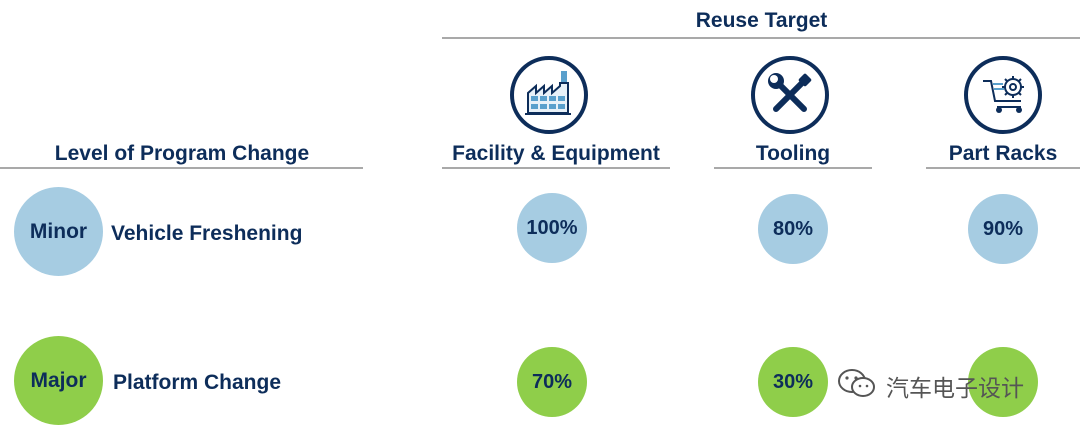  What do you see at coordinates (556, 168) in the screenshot?
I see `facility-rule` at bounding box center [556, 168].